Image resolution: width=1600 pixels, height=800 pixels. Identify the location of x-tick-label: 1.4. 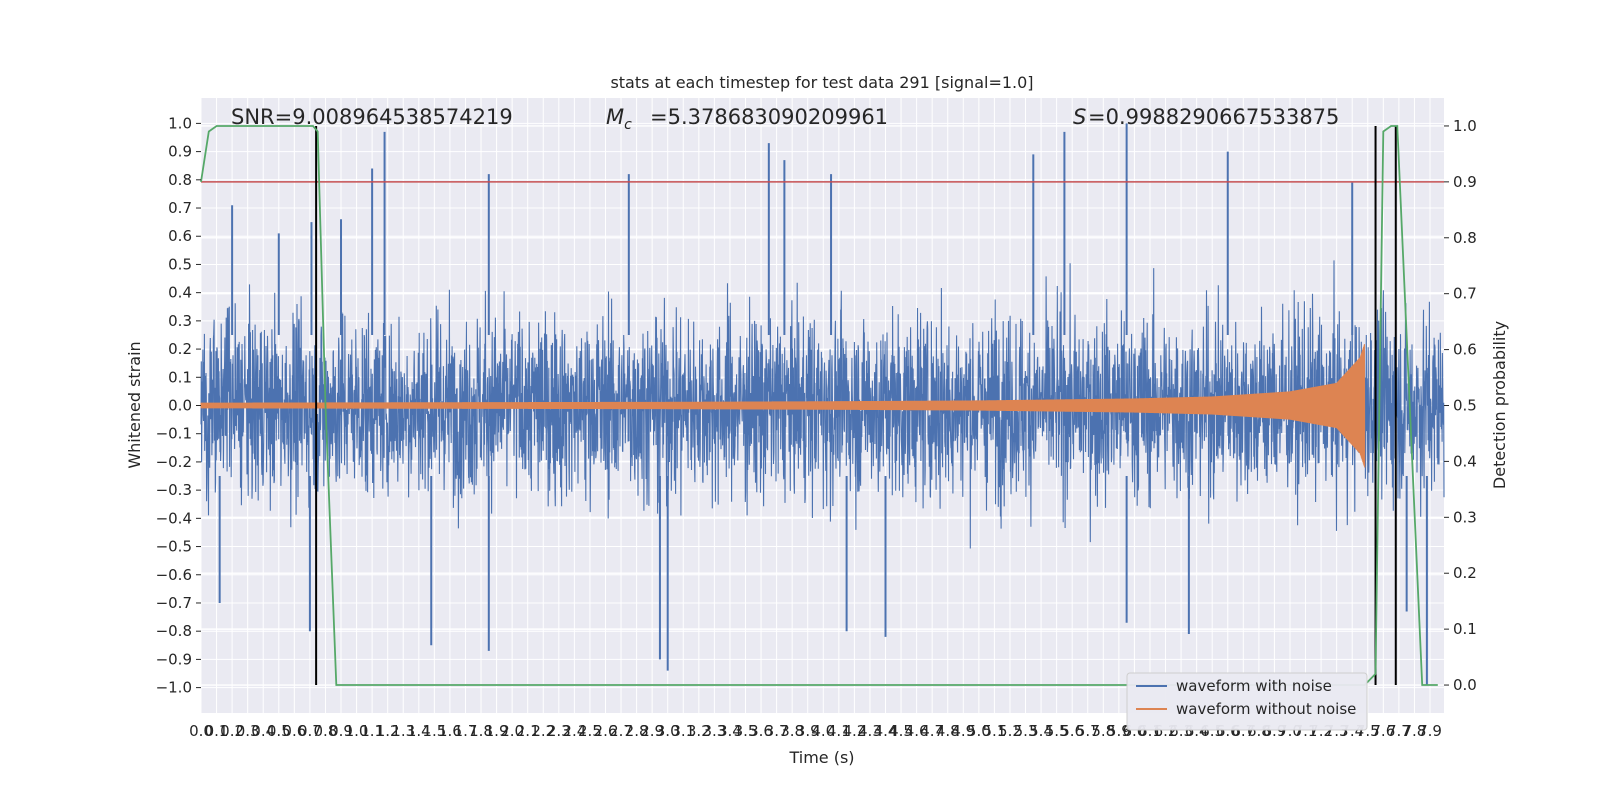
(419, 731).